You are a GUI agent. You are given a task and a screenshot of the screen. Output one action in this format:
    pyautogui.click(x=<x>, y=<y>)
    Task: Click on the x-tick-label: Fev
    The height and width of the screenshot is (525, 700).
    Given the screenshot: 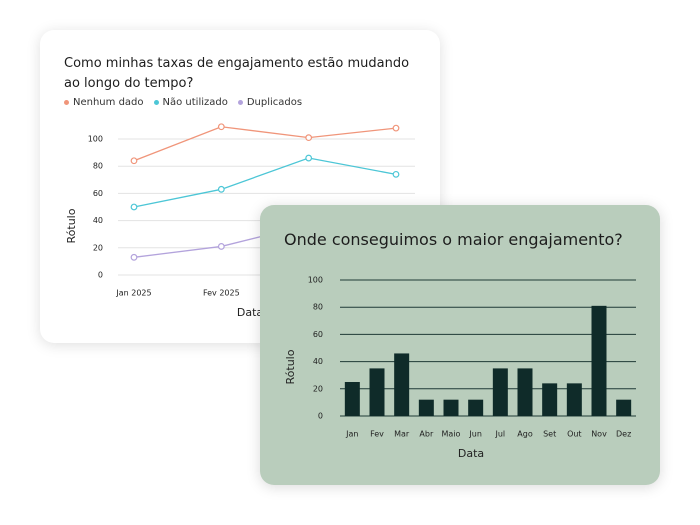 What is the action you would take?
    pyautogui.click(x=377, y=434)
    